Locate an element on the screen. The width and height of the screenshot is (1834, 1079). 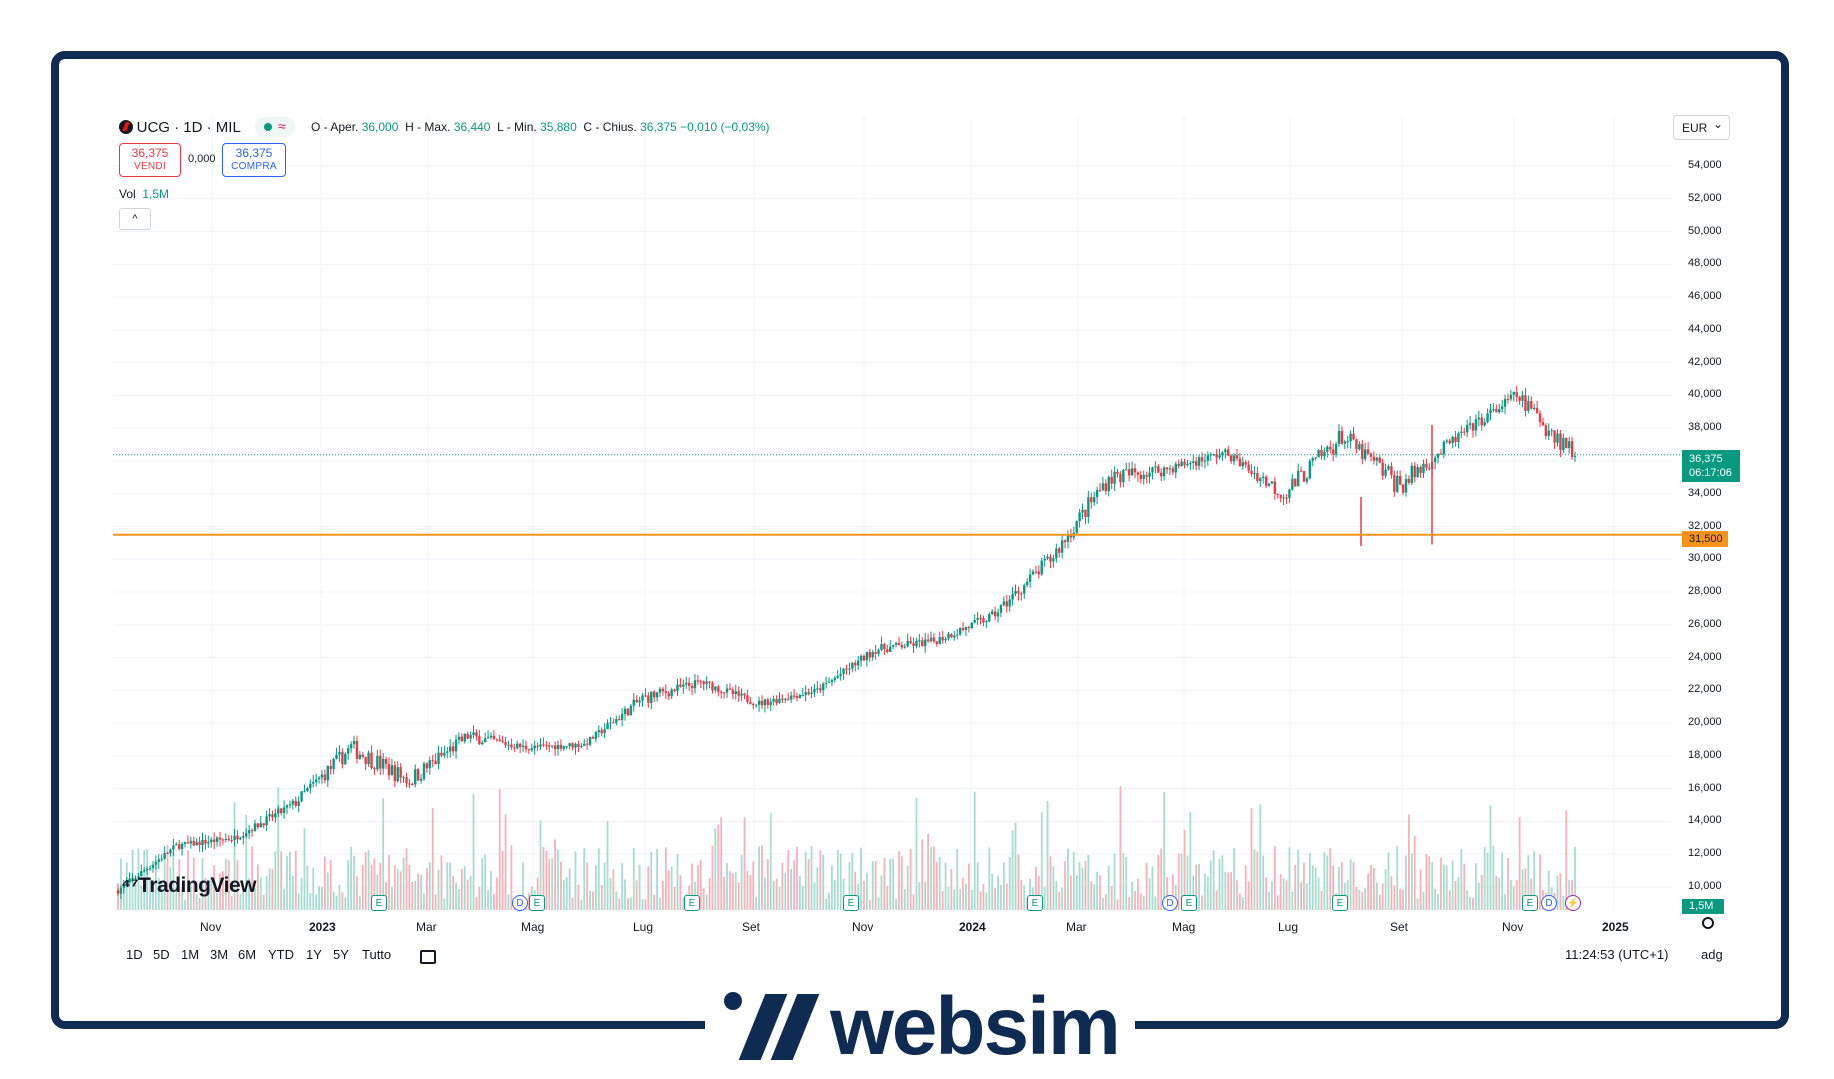
collapse-legend-button: ^ is located at coordinates (135, 219).